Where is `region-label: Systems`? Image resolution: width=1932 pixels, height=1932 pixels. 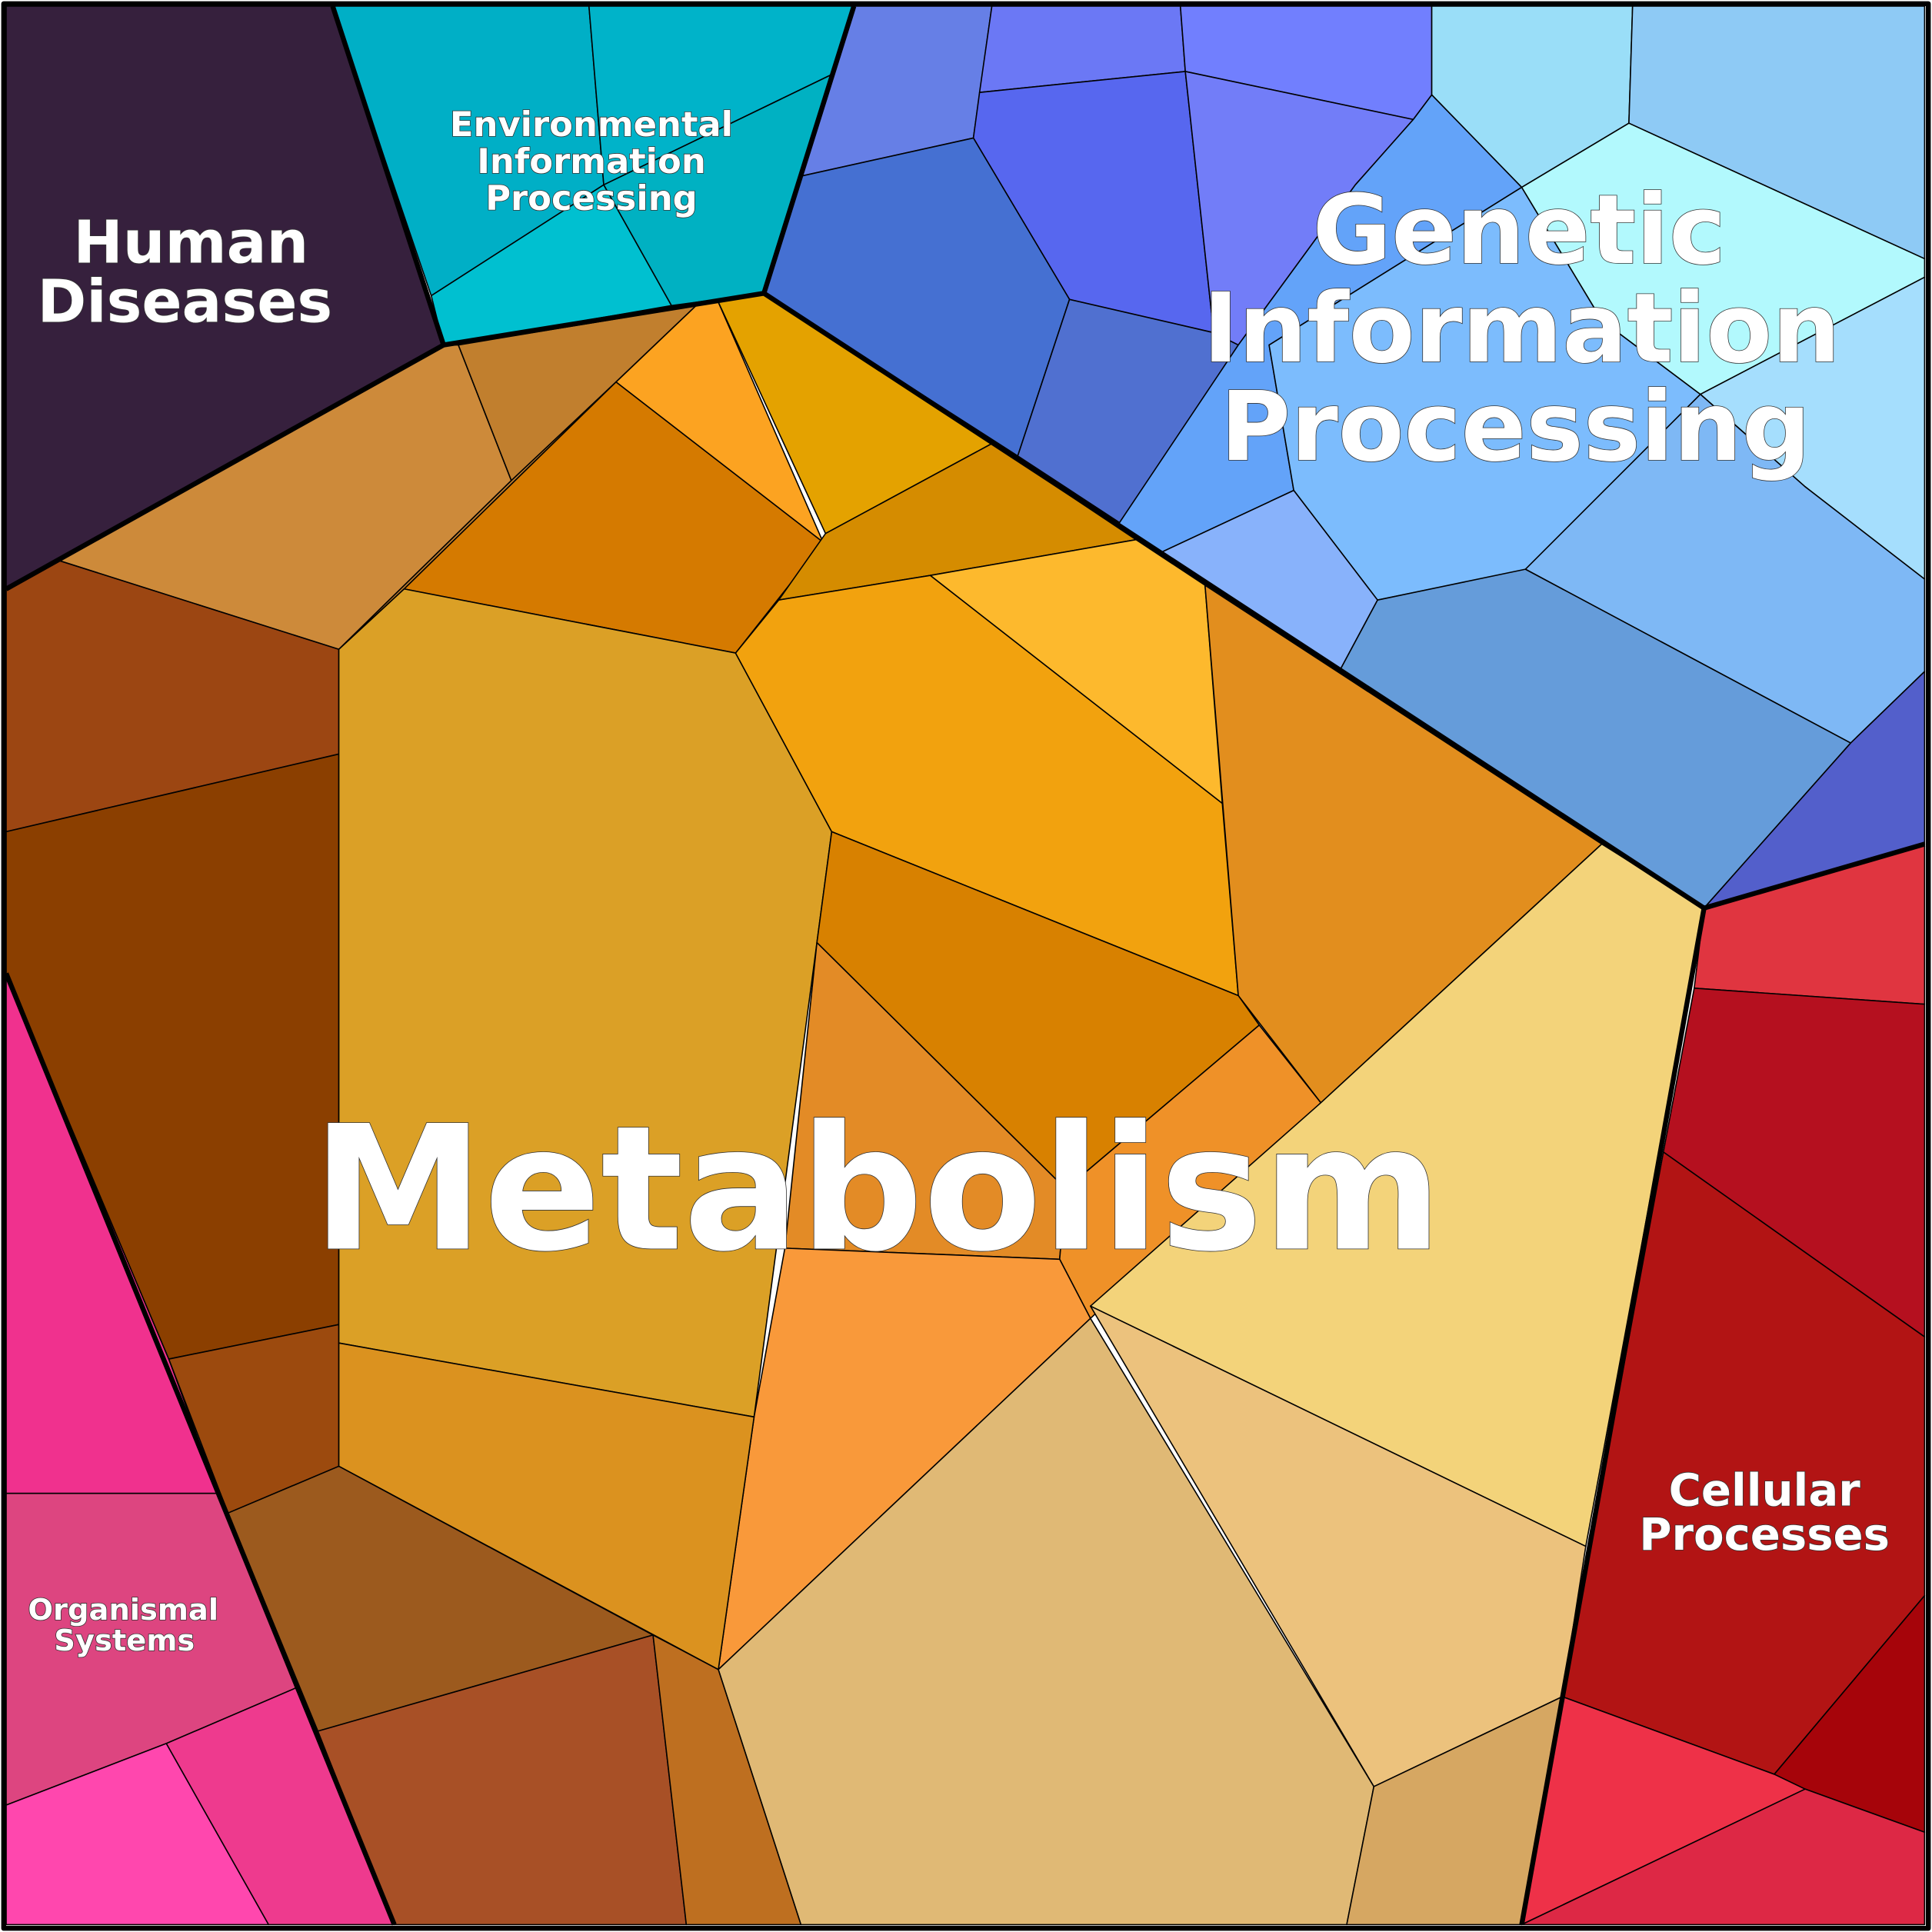 region-label: Systems is located at coordinates (124, 1641).